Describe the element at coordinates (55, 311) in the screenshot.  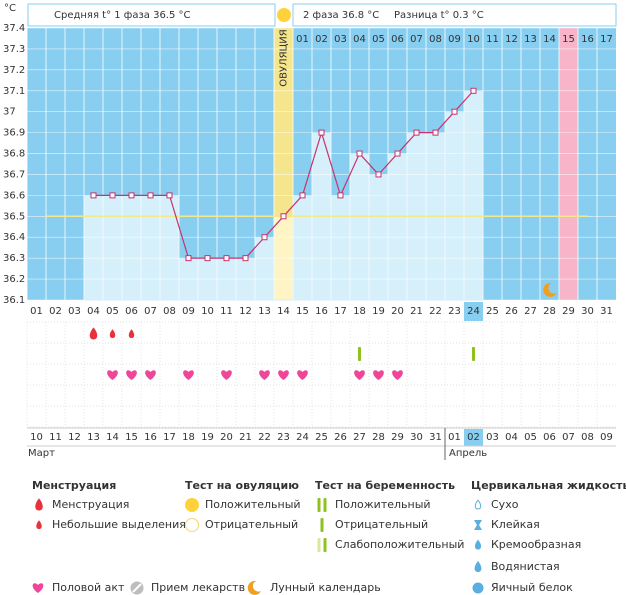
I see `cycle-day-label: 02` at that location.